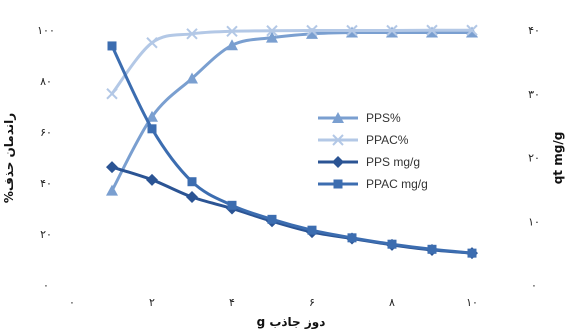  I want to click on legend-label: PPS mg/g, so click(393, 162).